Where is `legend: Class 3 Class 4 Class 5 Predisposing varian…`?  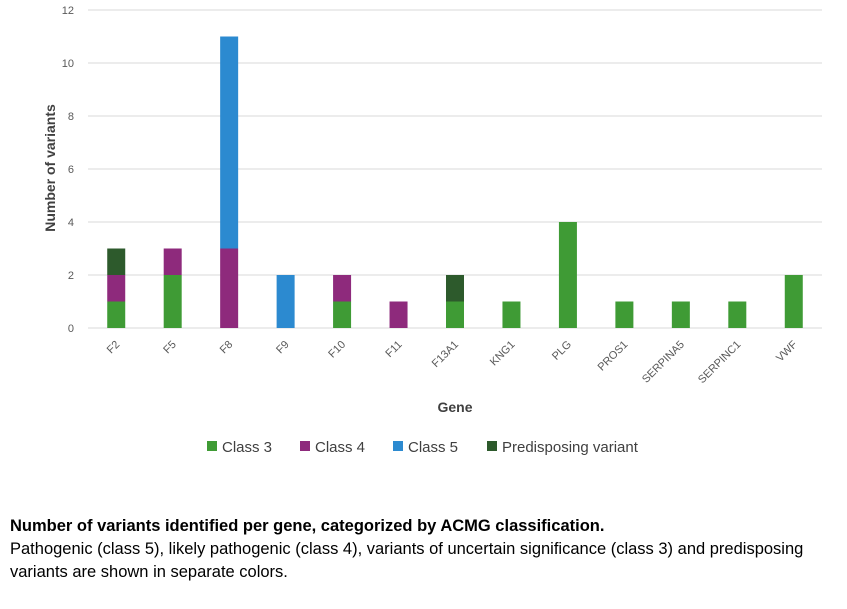
legend: Class 3 Class 4 Class 5 Predisposing varian… is located at coordinates (423, 447).